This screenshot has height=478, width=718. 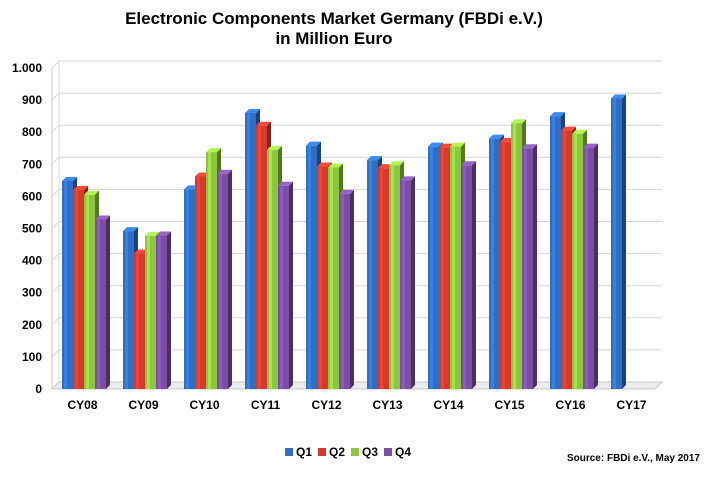 What do you see at coordinates (326, 405) in the screenshot?
I see `x-tick-label: CY12` at bounding box center [326, 405].